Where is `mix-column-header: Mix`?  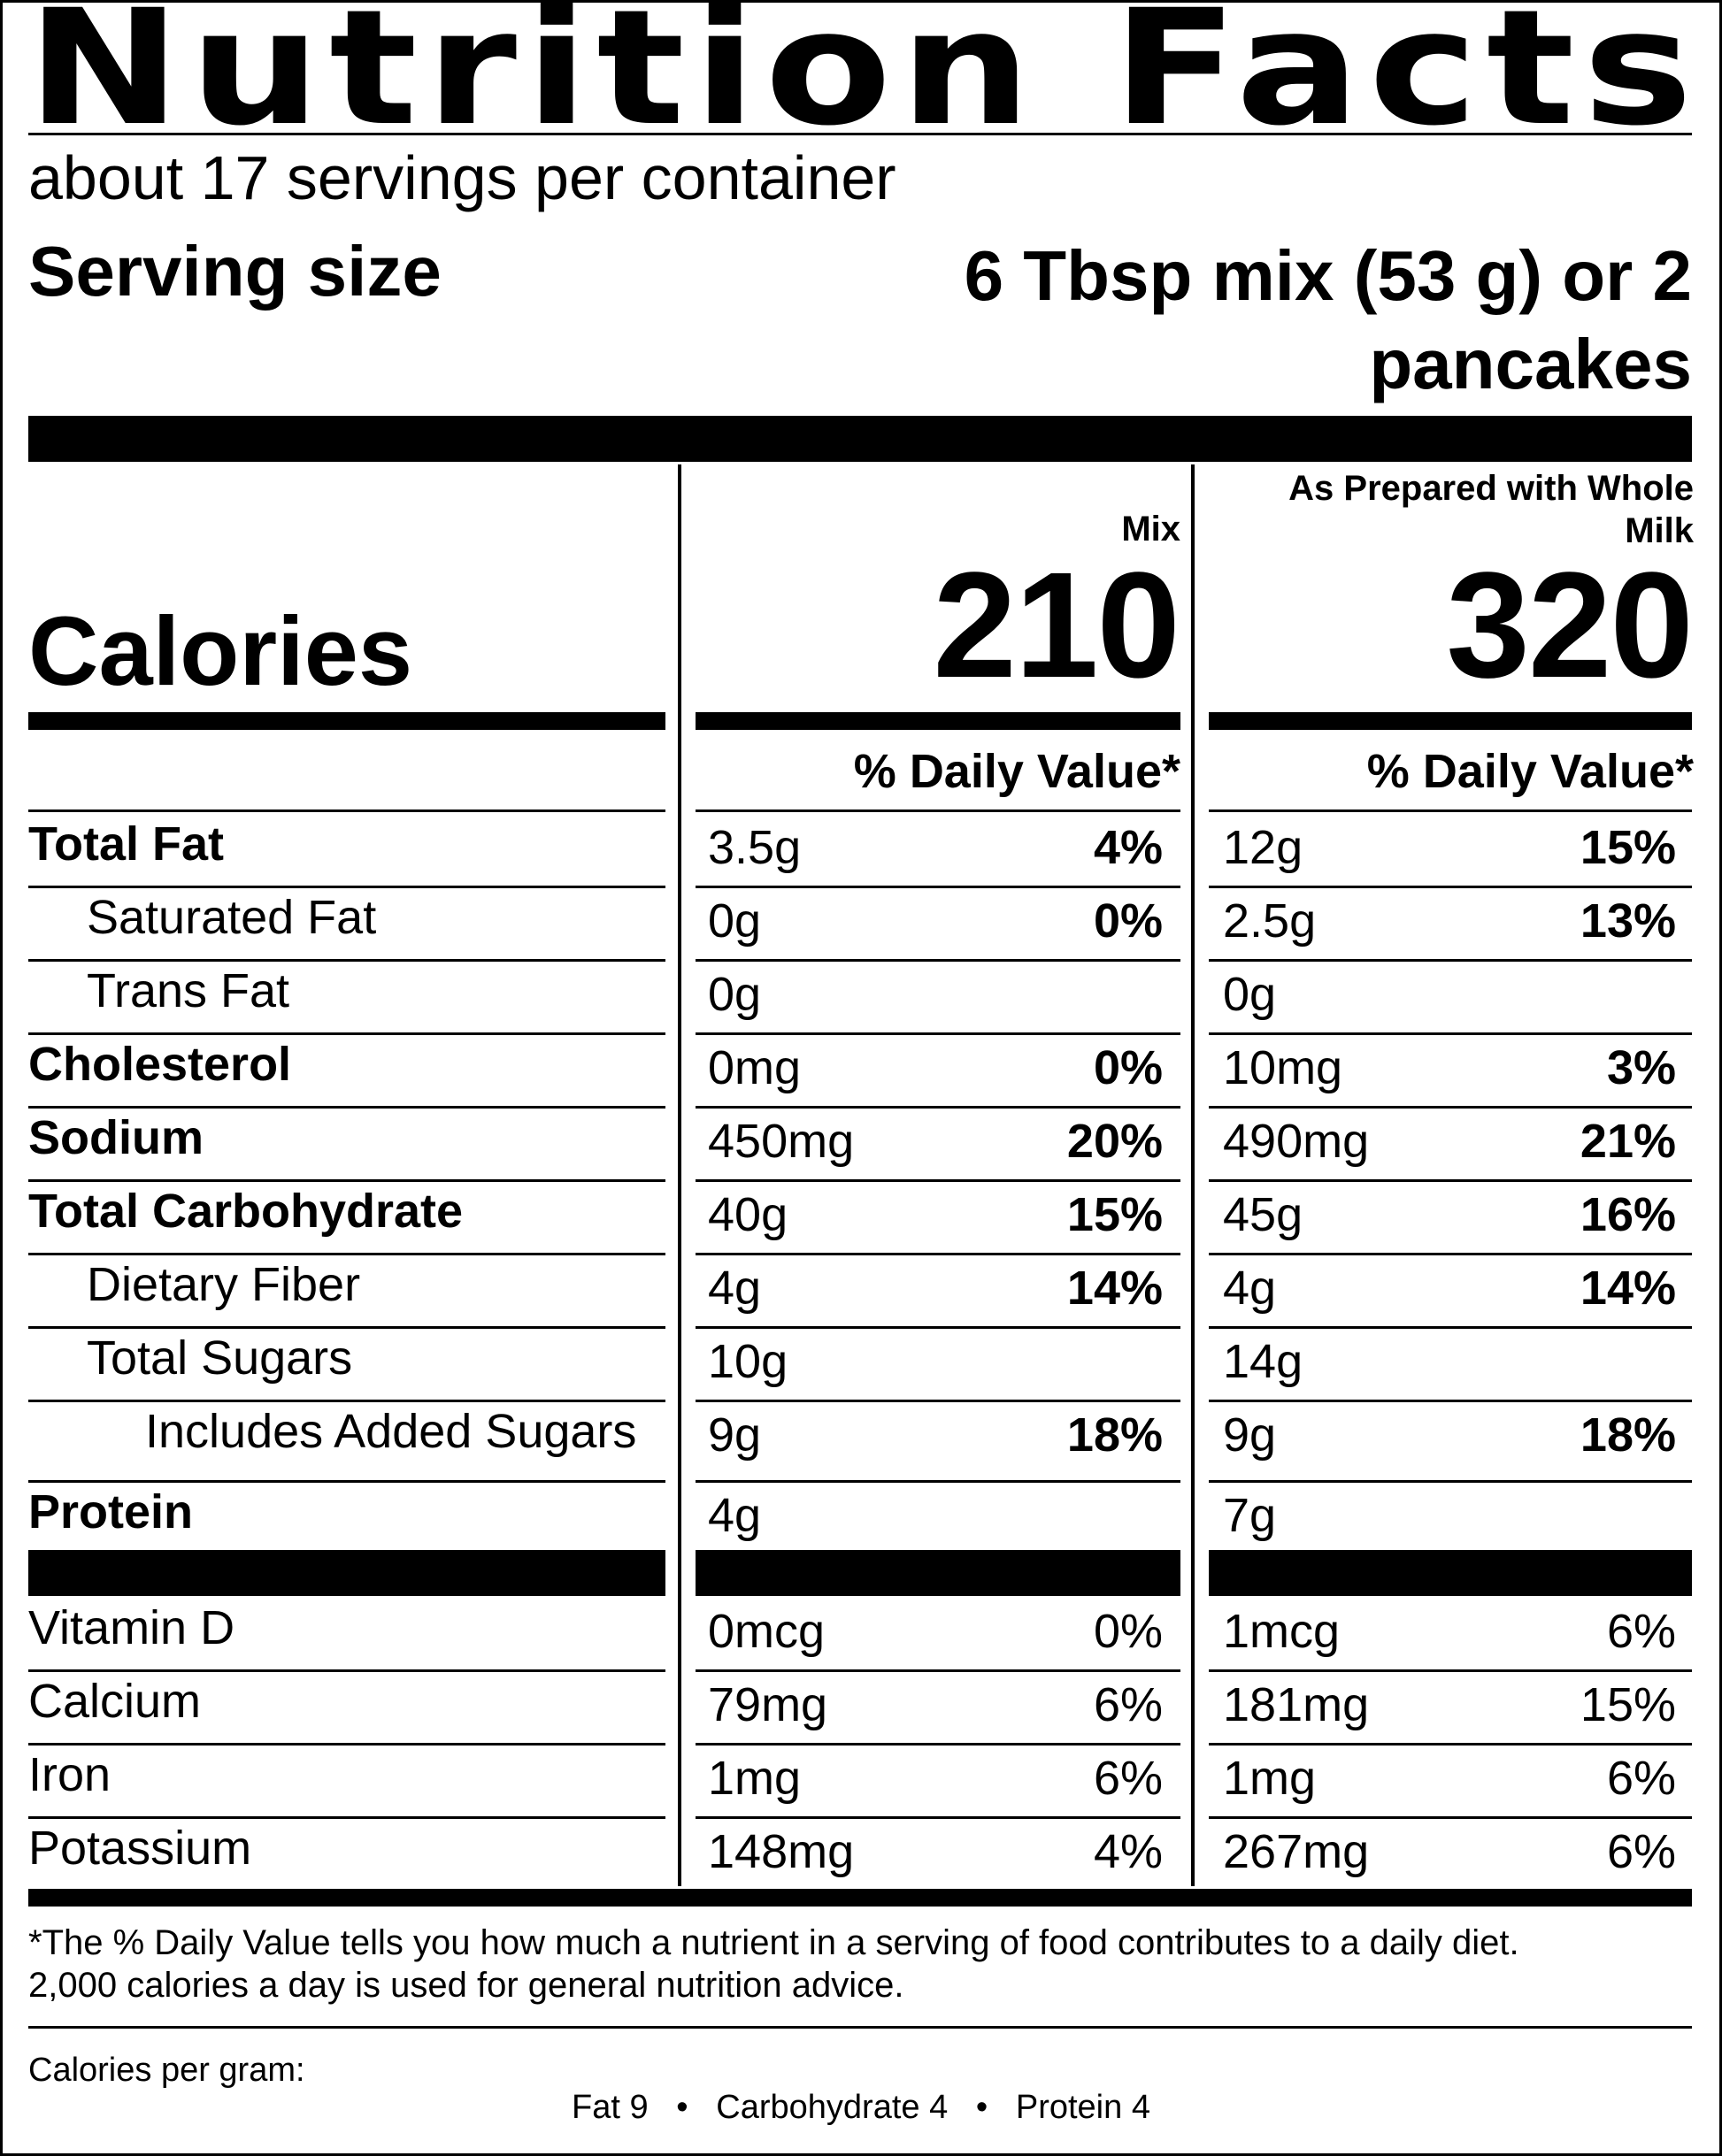
mix-column-header: Mix is located at coordinates (1151, 530).